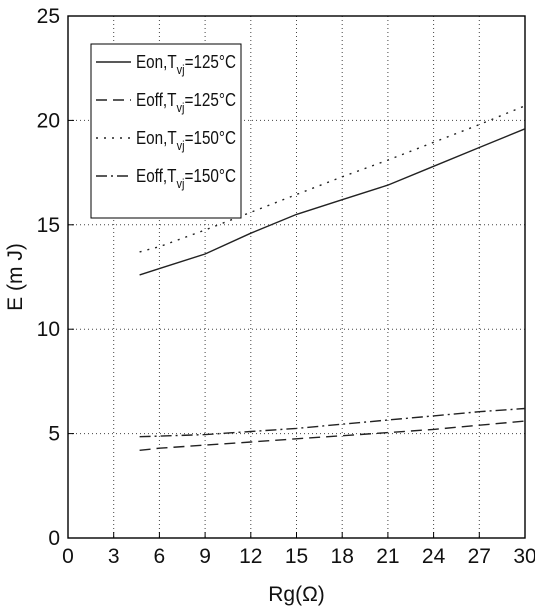 This screenshot has width=535, height=608. I want to click on y-tick-label: 10, so click(48, 329).